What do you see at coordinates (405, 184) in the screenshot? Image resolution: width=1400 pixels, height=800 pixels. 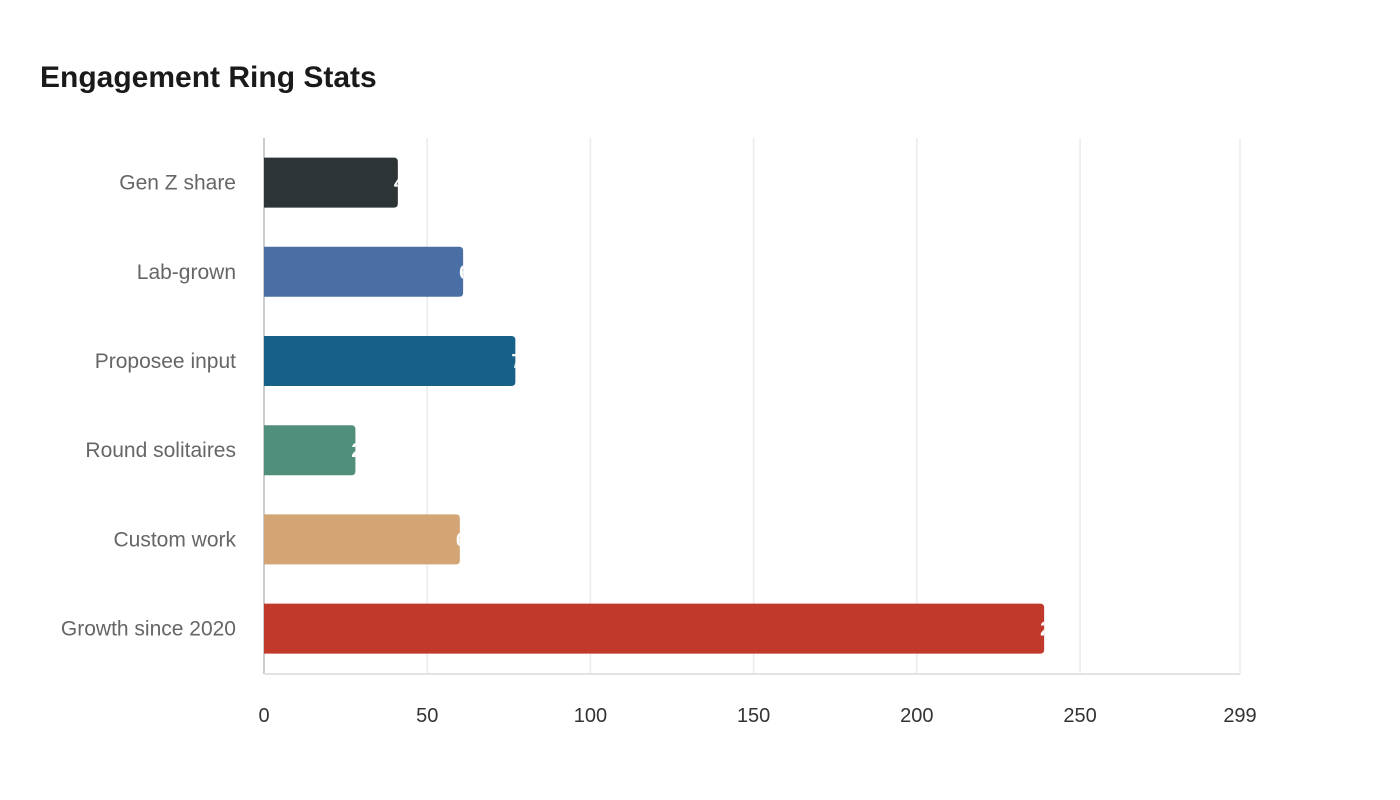 I see `bar-value-label: 41` at bounding box center [405, 184].